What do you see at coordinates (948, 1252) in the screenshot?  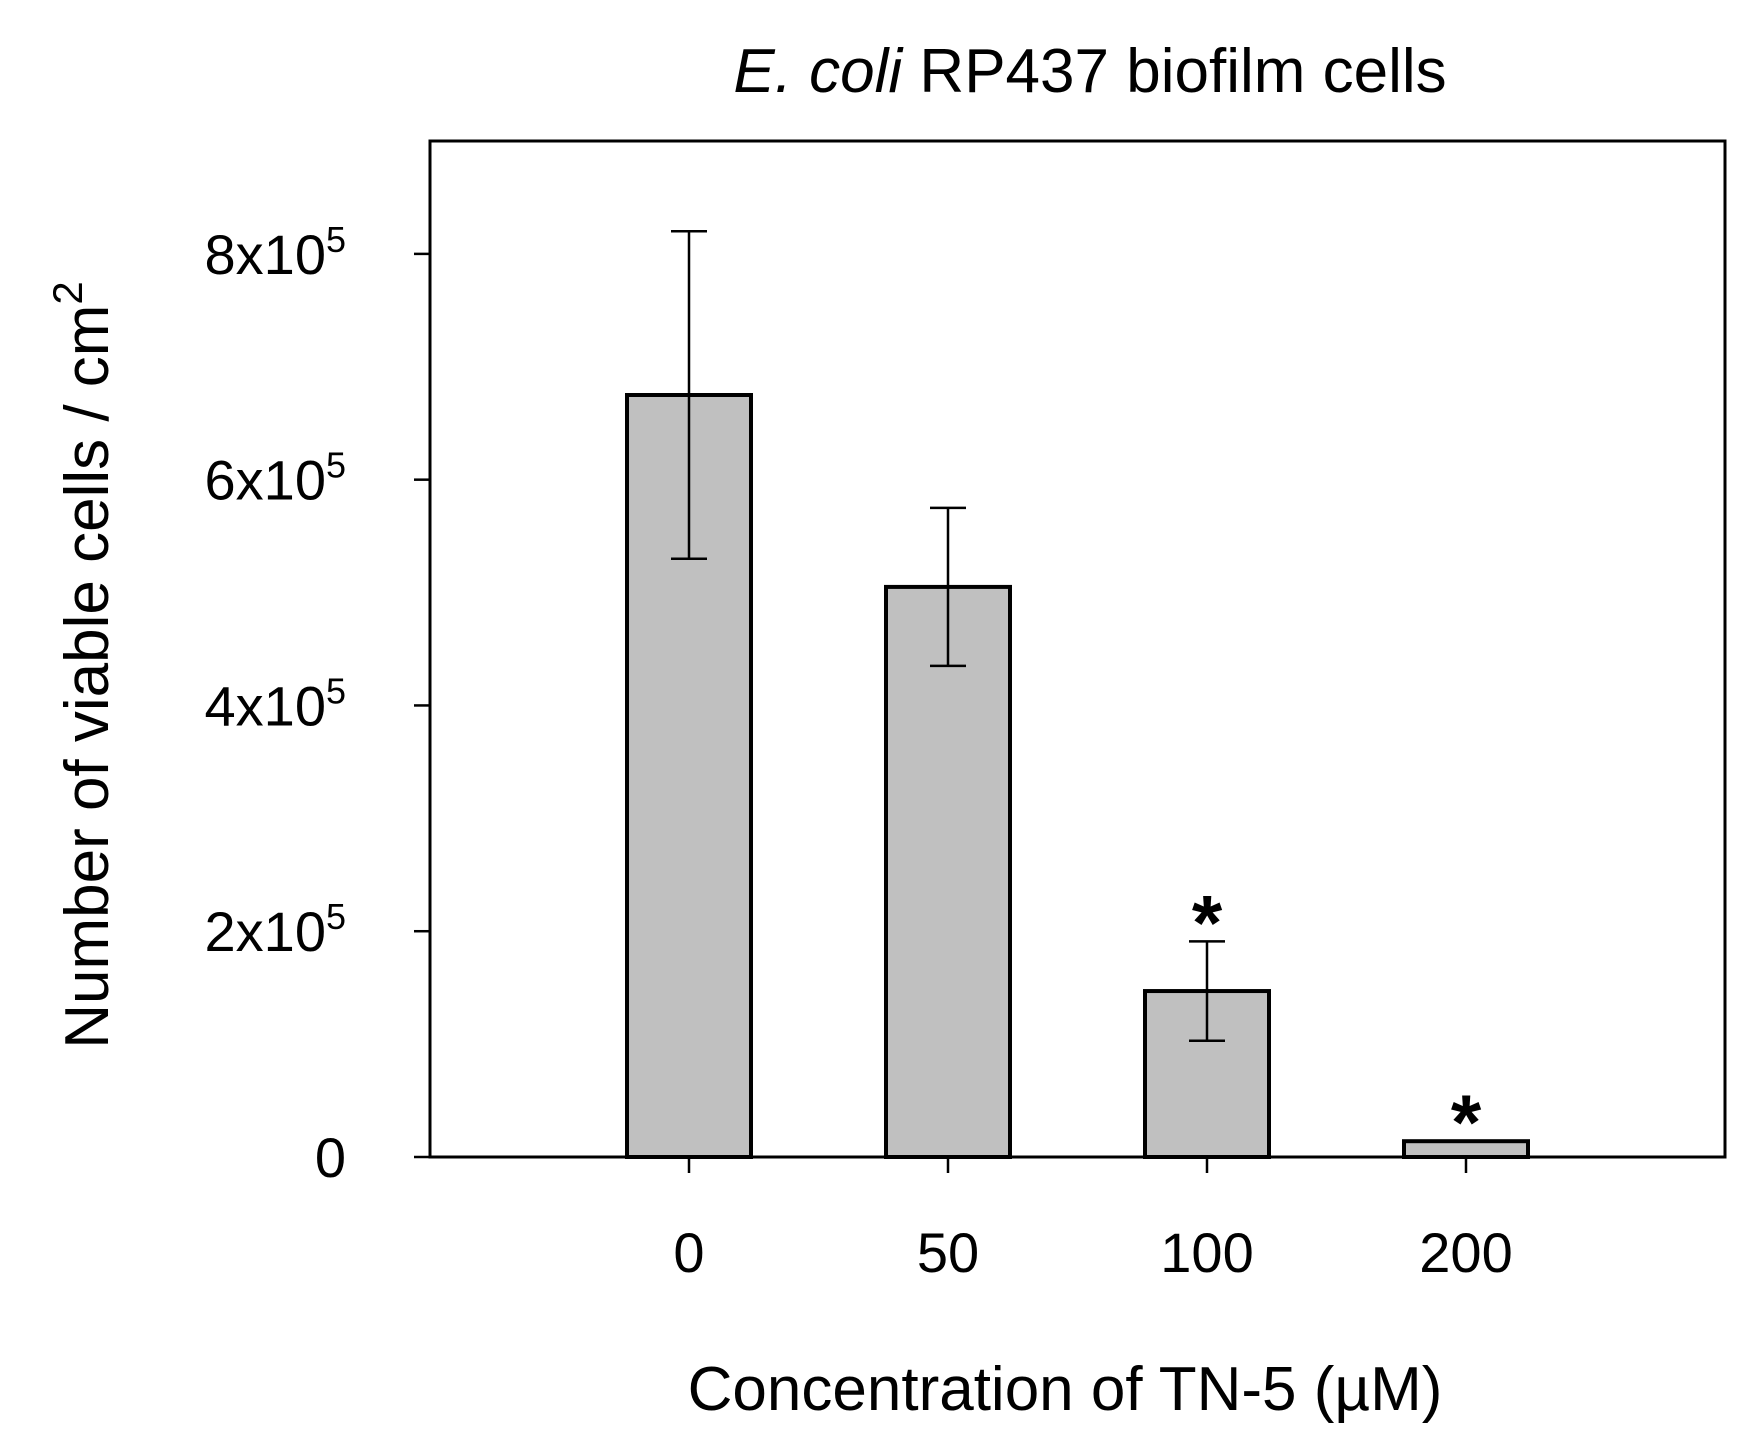 I see `x-tick-label: 50` at bounding box center [948, 1252].